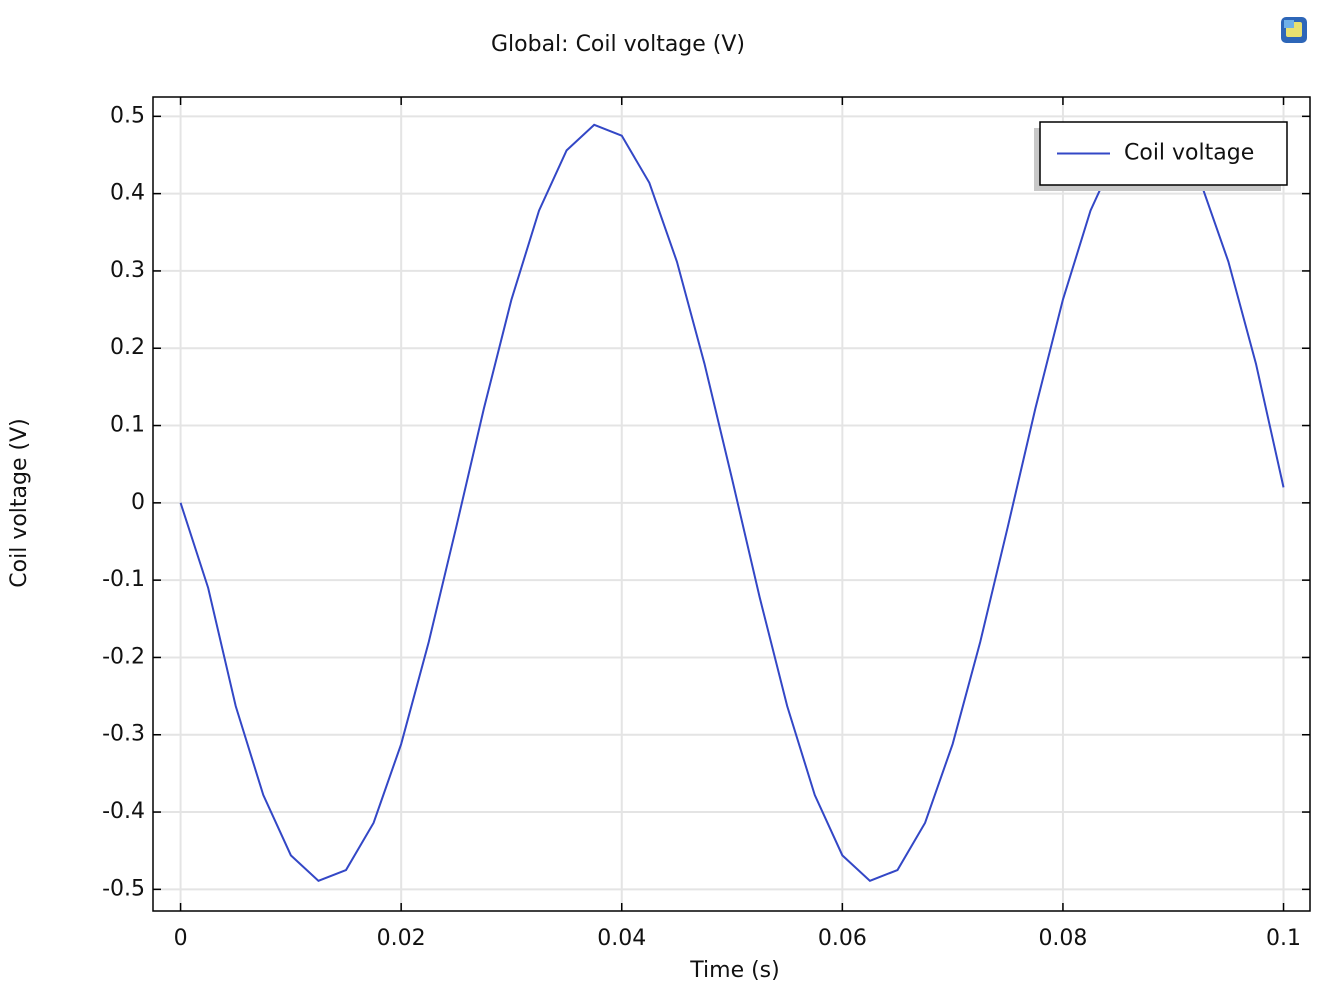  What do you see at coordinates (123, 811) in the screenshot?
I see `y-tick-label: -0.4` at bounding box center [123, 811].